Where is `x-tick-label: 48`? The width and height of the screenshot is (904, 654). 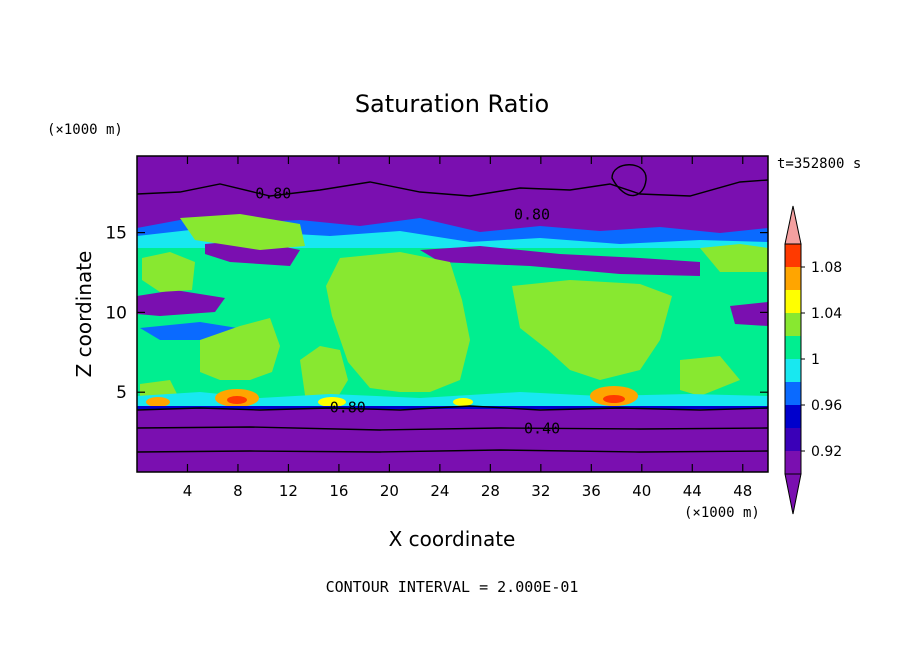
x-tick-label: 48 is located at coordinates (742, 491).